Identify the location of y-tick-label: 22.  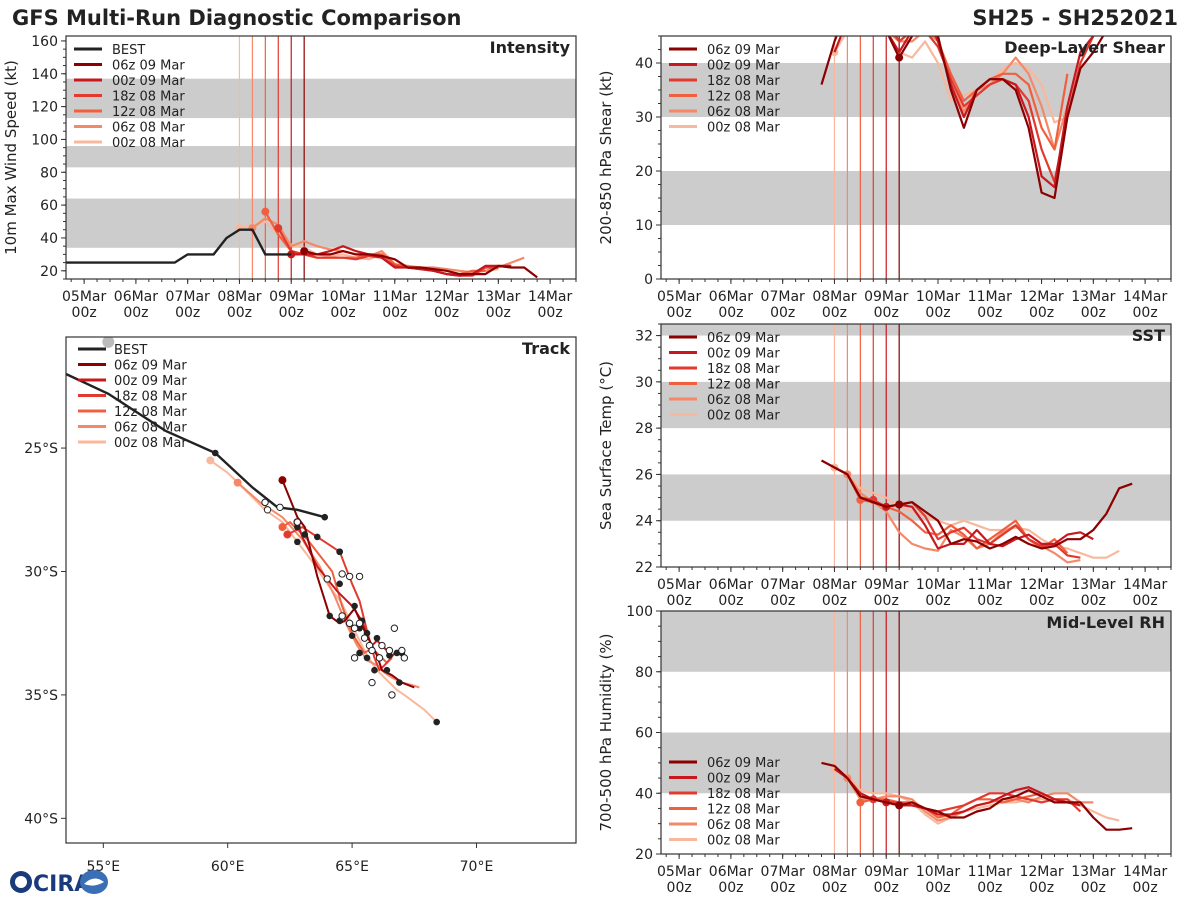
(644, 568).